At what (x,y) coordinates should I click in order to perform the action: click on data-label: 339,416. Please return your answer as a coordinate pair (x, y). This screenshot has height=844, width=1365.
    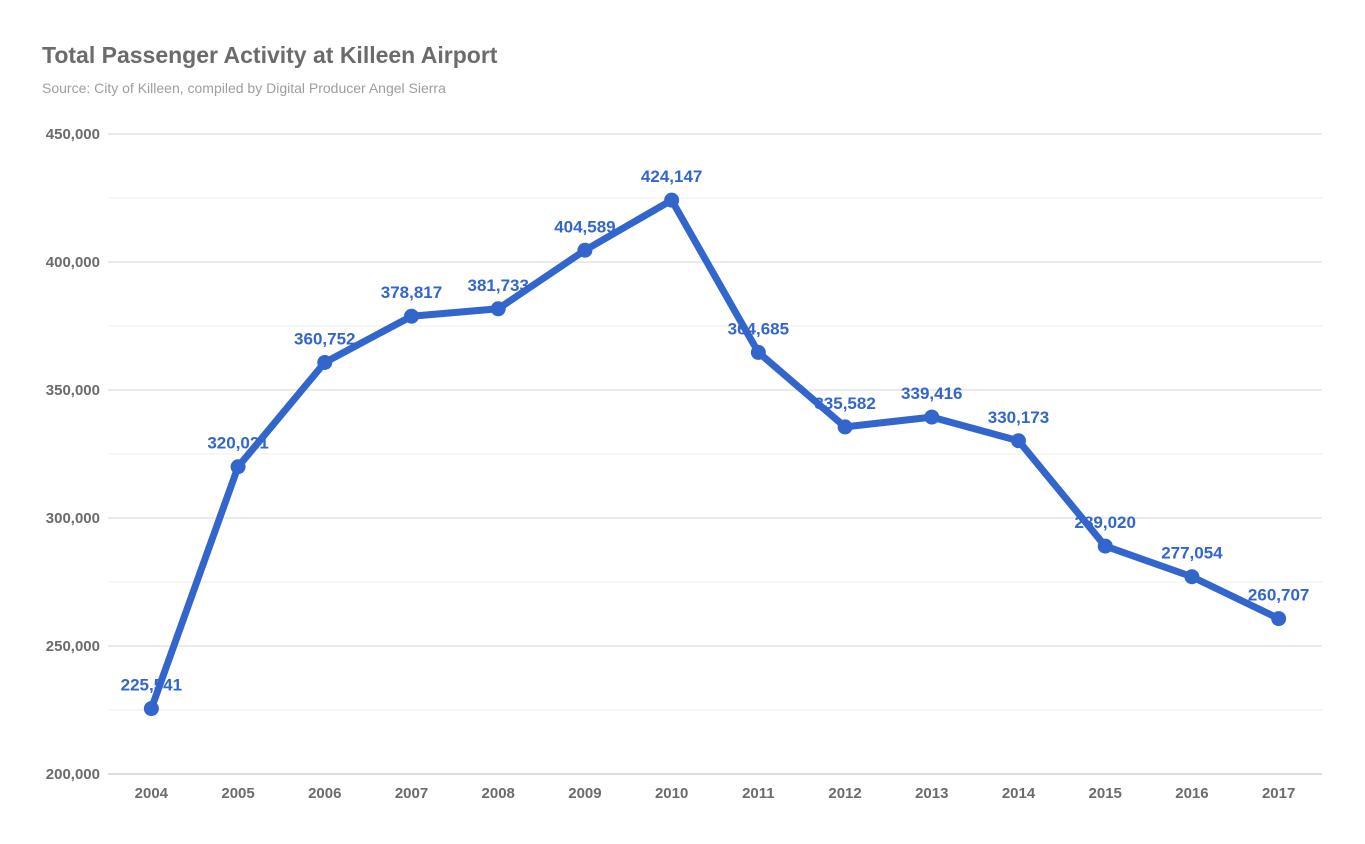
    Looking at the image, I should click on (931, 393).